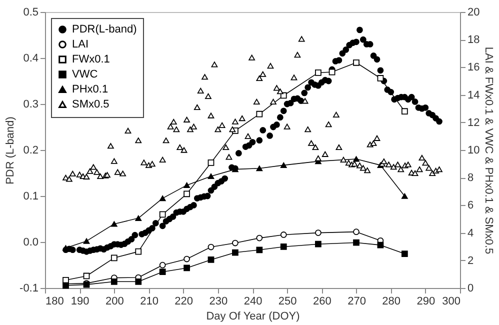 The height and width of the screenshot is (325, 499). I want to click on y2-tick-label: 20, so click(474, 12).